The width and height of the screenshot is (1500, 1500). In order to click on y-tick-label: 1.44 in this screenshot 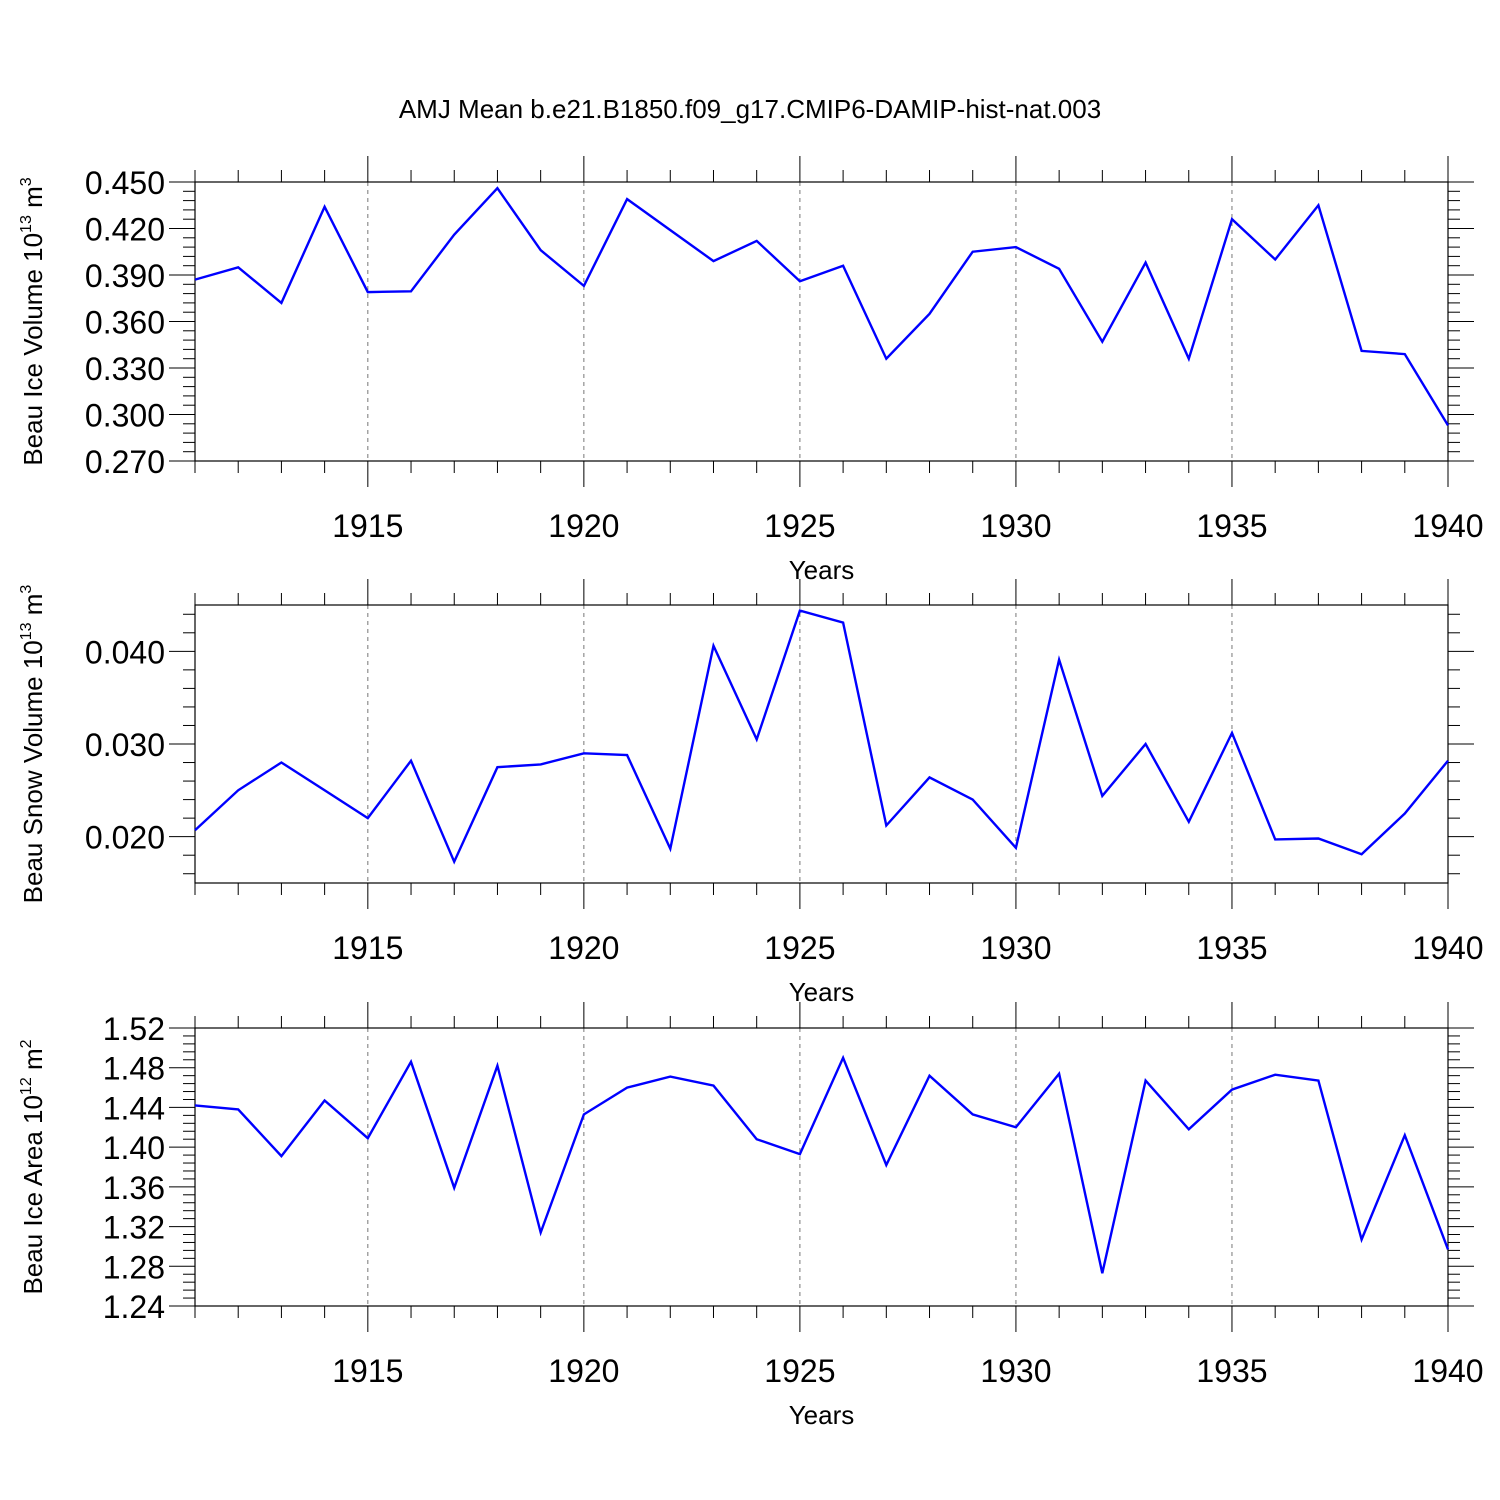, I will do `click(134, 1108)`.